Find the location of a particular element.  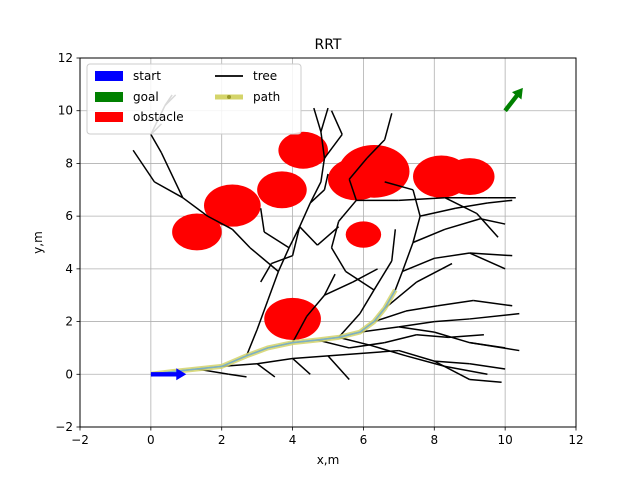

legend-entry-tree: tree is located at coordinates (246, 76).